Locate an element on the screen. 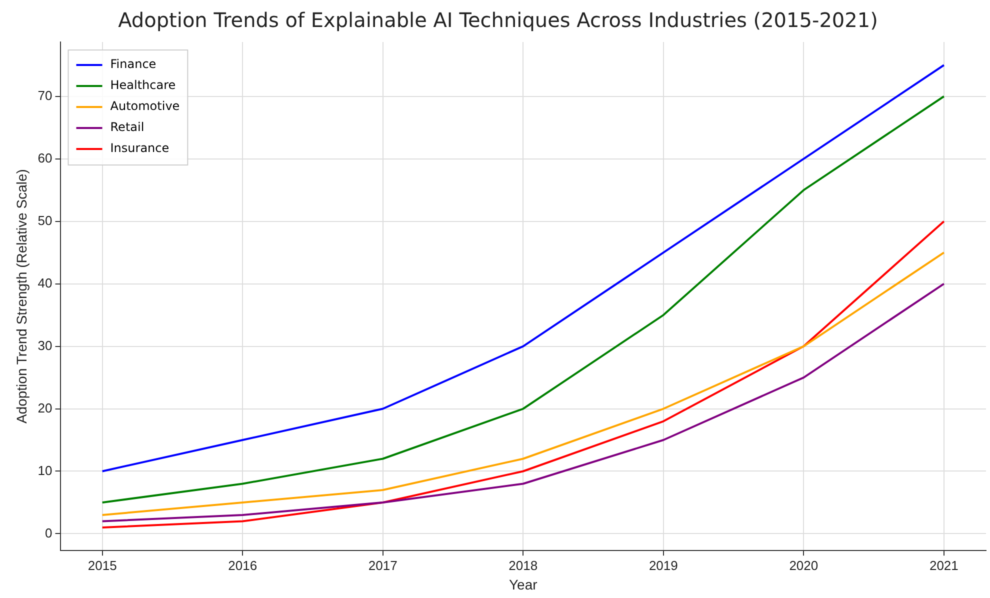  y-tick-label: 30 is located at coordinates (45, 345).